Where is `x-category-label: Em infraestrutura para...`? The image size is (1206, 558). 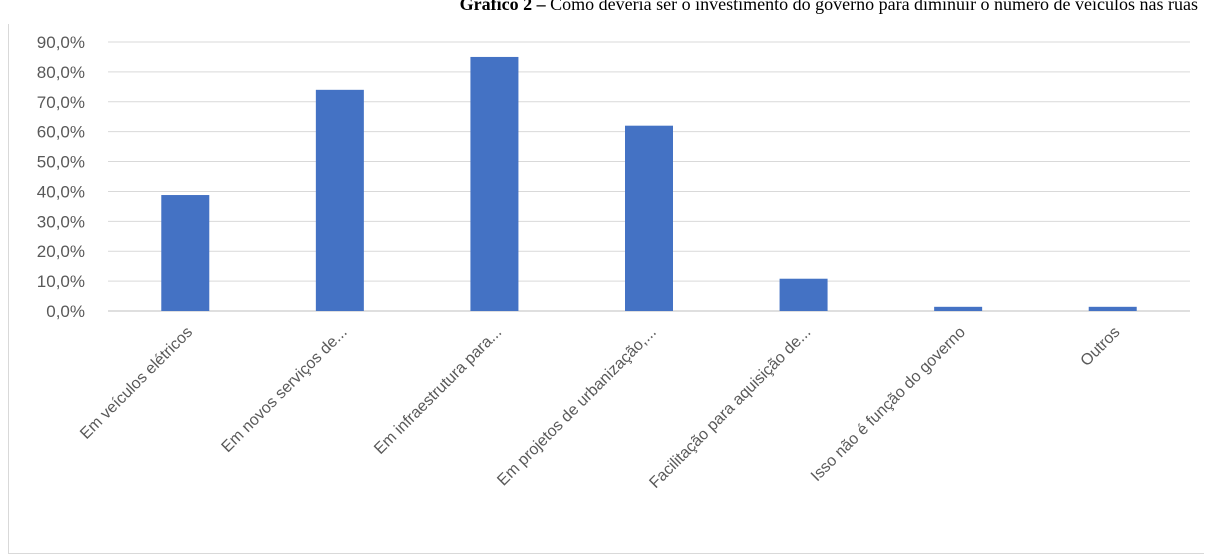
x-category-label: Em infraestrutura para... is located at coordinates (438, 391).